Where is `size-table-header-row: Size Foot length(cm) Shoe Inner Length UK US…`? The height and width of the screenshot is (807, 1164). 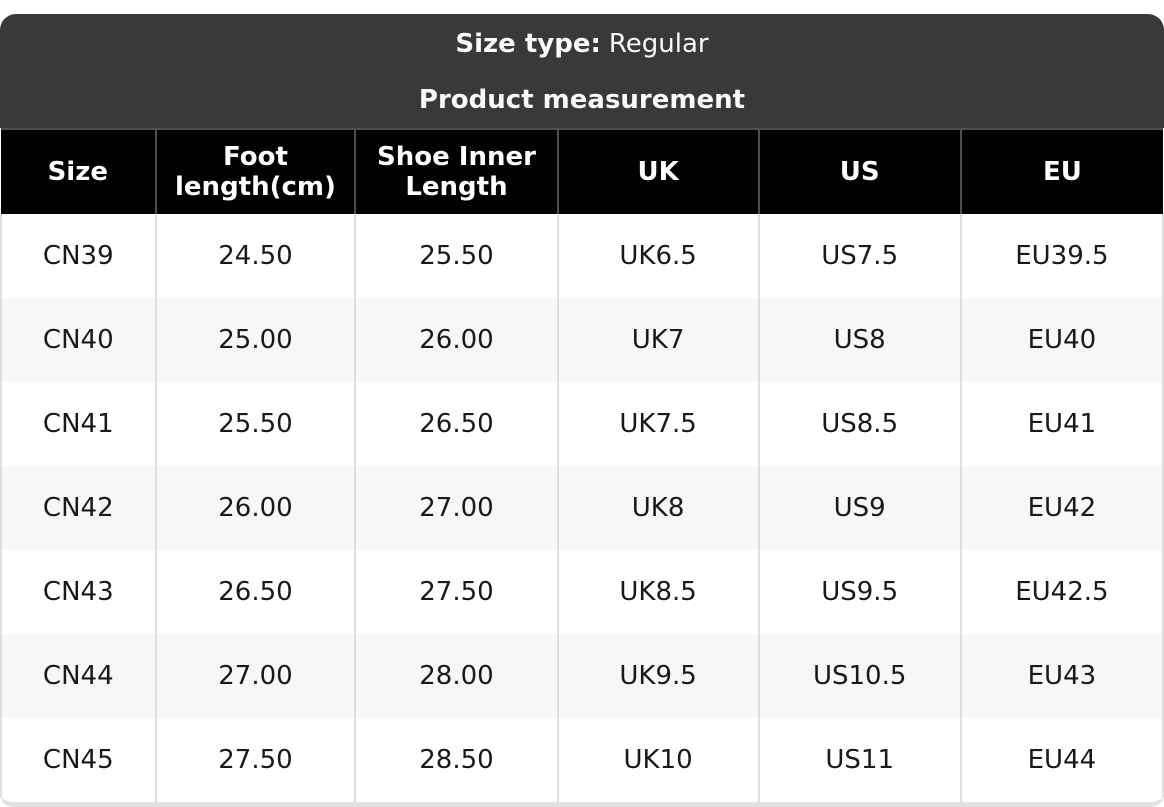 size-table-header-row: Size Foot length(cm) Shoe Inner Length UK US… is located at coordinates (582, 171).